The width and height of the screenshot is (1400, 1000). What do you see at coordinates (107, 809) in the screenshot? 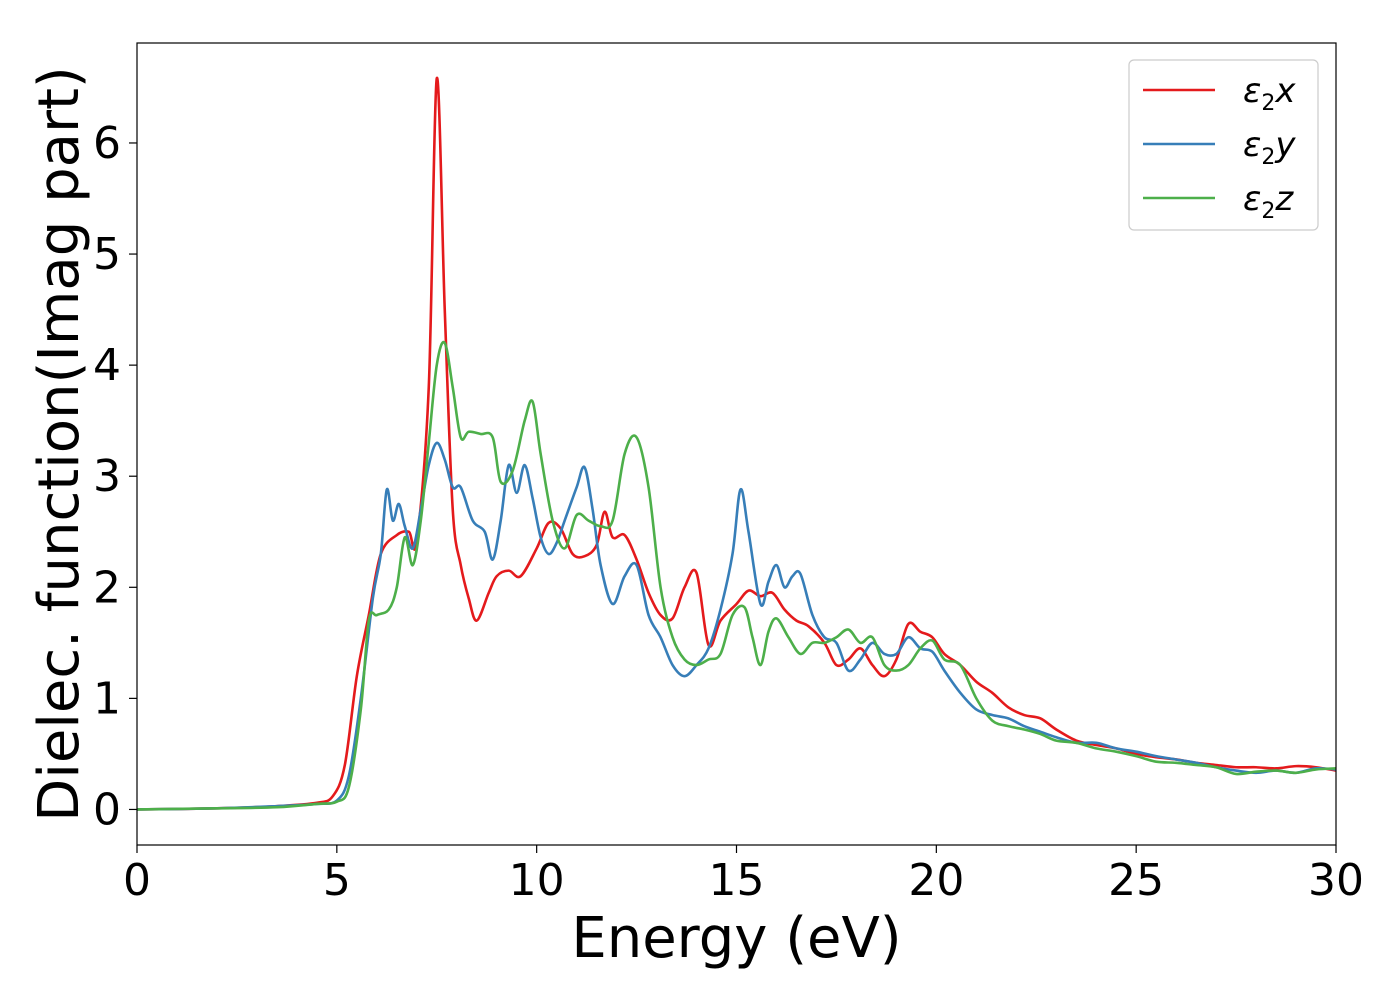
I see `y-tick-label: 0` at bounding box center [107, 809].